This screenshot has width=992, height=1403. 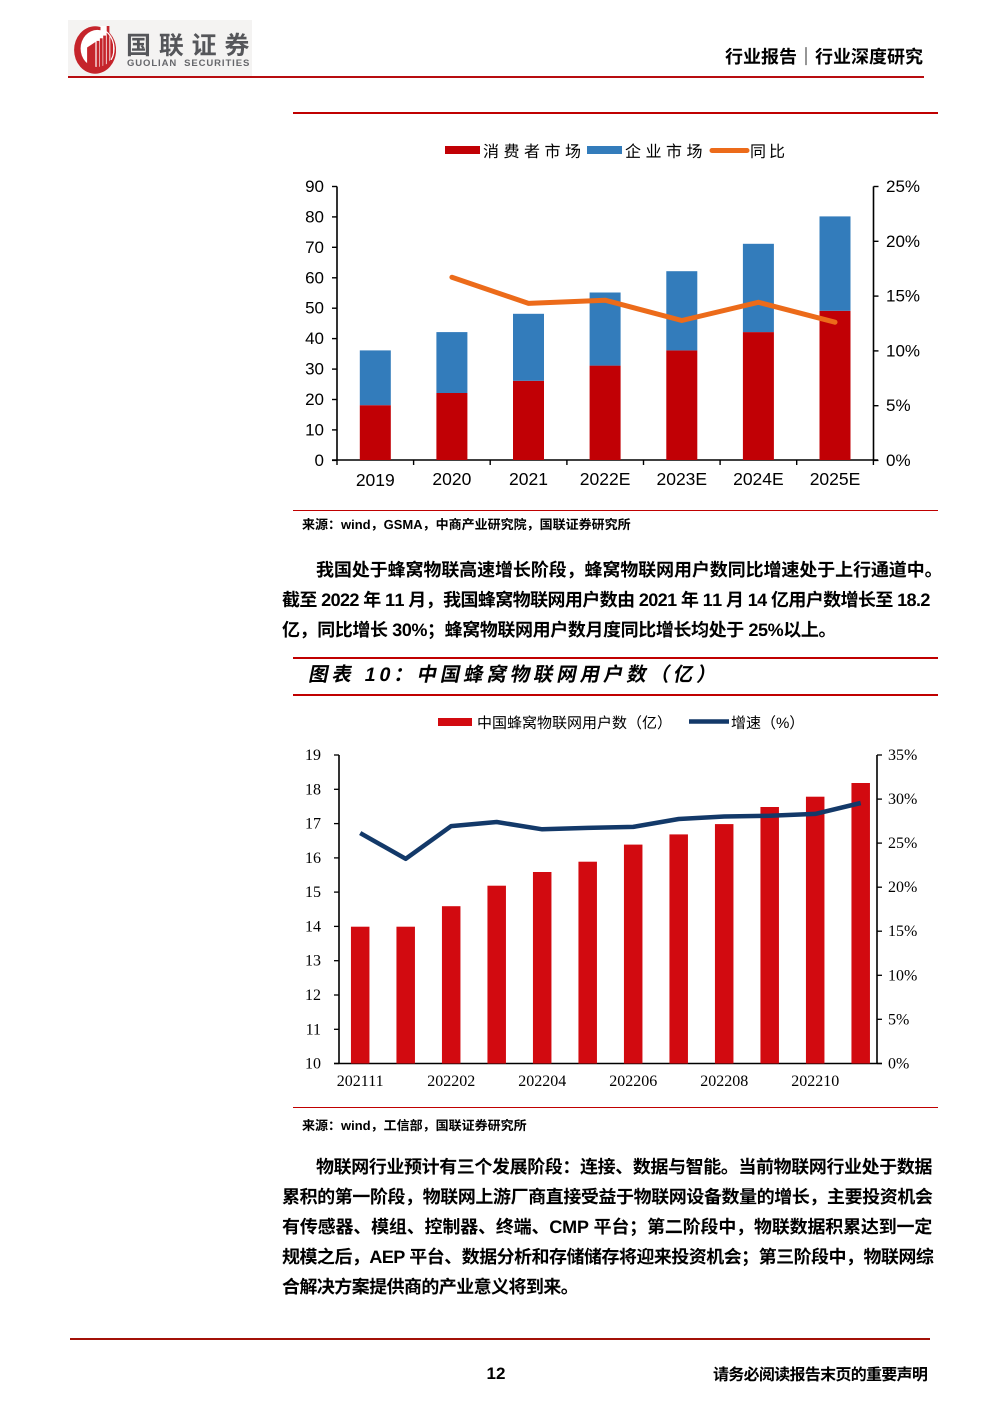 What do you see at coordinates (451, 479) in the screenshot?
I see `svg-text: 2020` at bounding box center [451, 479].